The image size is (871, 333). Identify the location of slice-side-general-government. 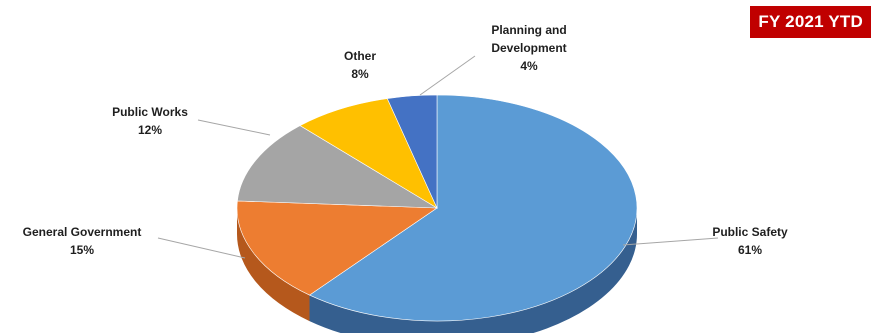
(273, 265).